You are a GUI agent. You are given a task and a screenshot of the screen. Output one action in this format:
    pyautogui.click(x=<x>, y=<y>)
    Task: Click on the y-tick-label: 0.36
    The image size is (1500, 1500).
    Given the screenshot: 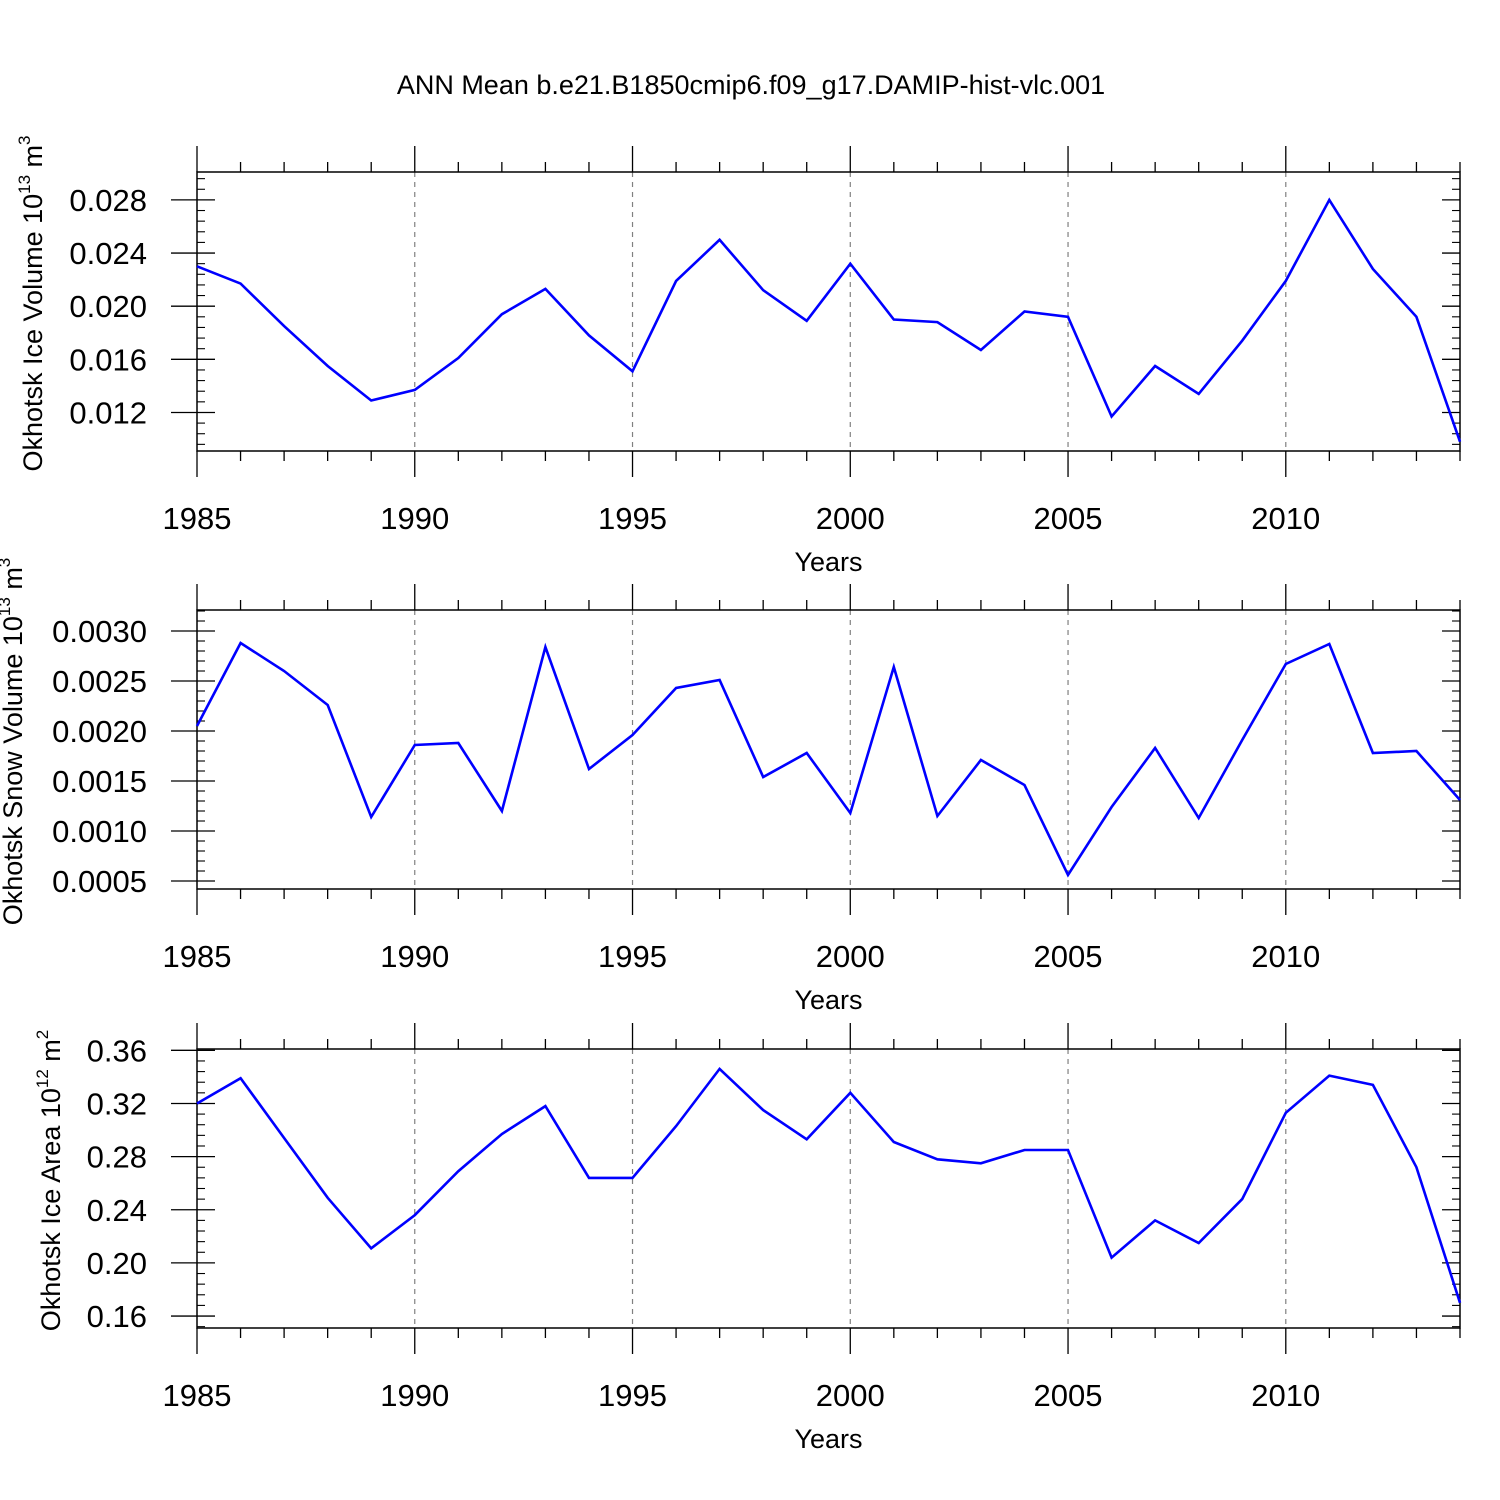 What is the action you would take?
    pyautogui.click(x=117, y=1050)
    